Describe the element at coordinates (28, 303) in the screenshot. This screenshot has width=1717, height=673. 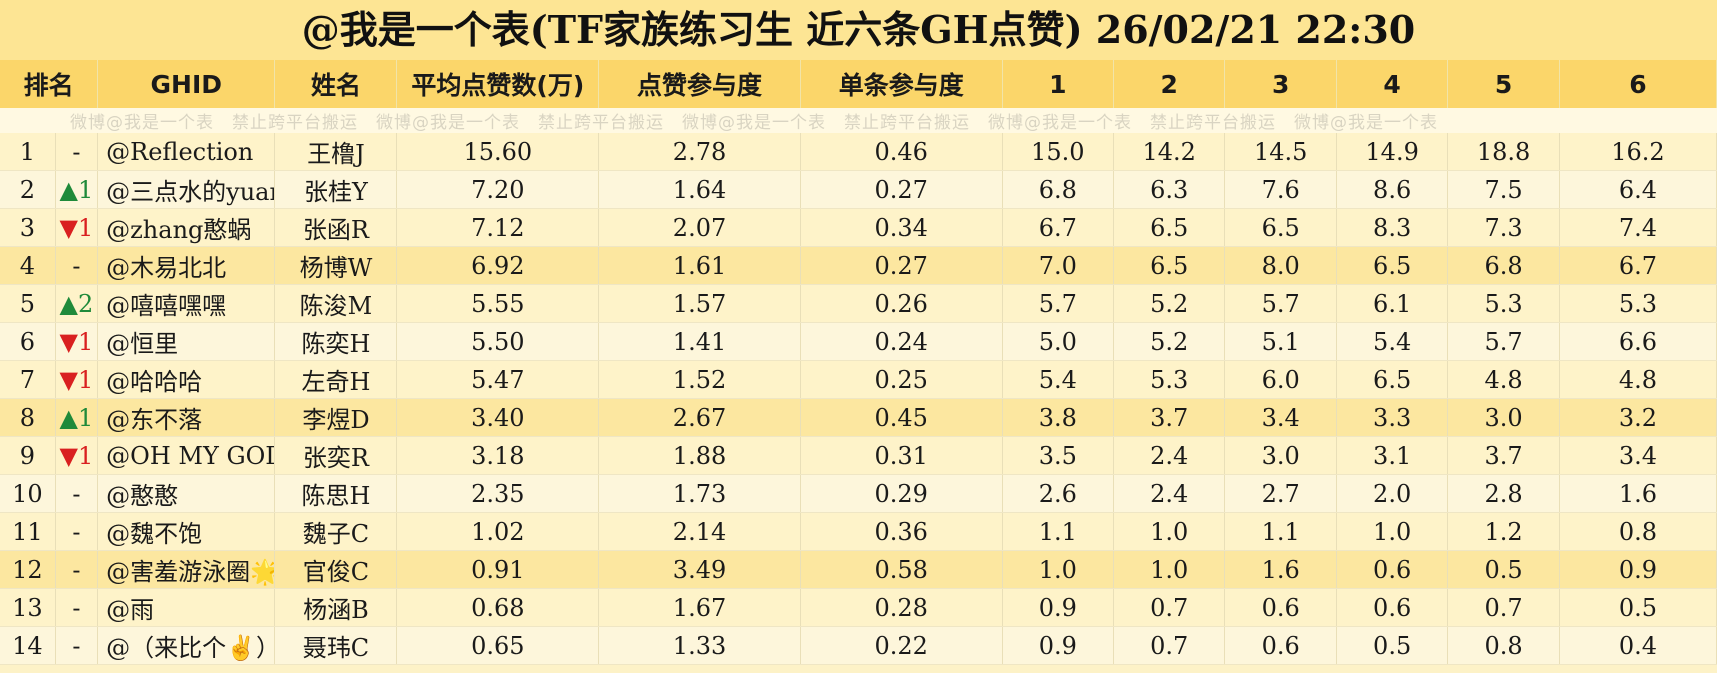
I see `rank-cell: 5` at that location.